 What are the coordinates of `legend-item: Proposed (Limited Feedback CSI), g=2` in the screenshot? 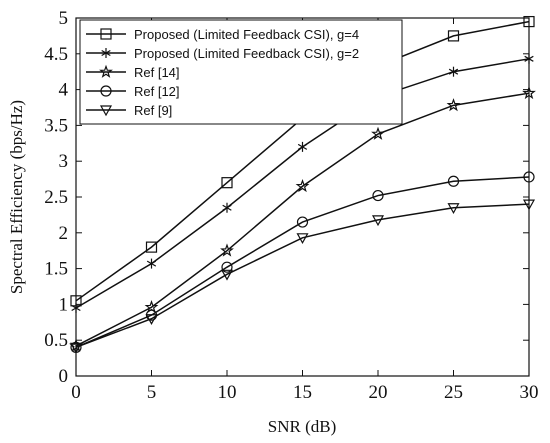 It's located at (222, 53).